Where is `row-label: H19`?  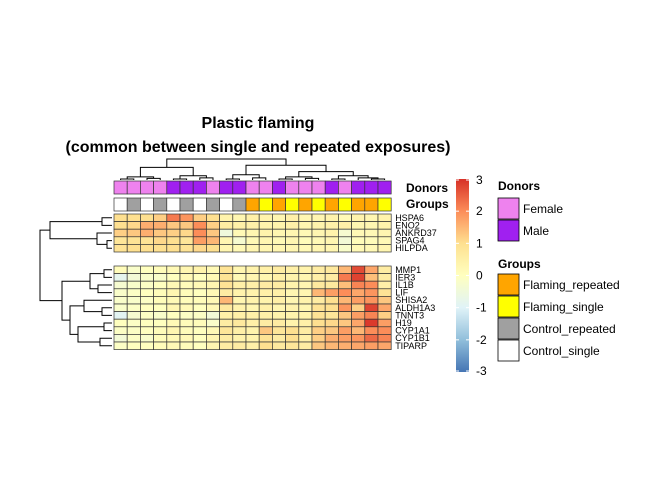
row-label: H19 is located at coordinates (403, 323).